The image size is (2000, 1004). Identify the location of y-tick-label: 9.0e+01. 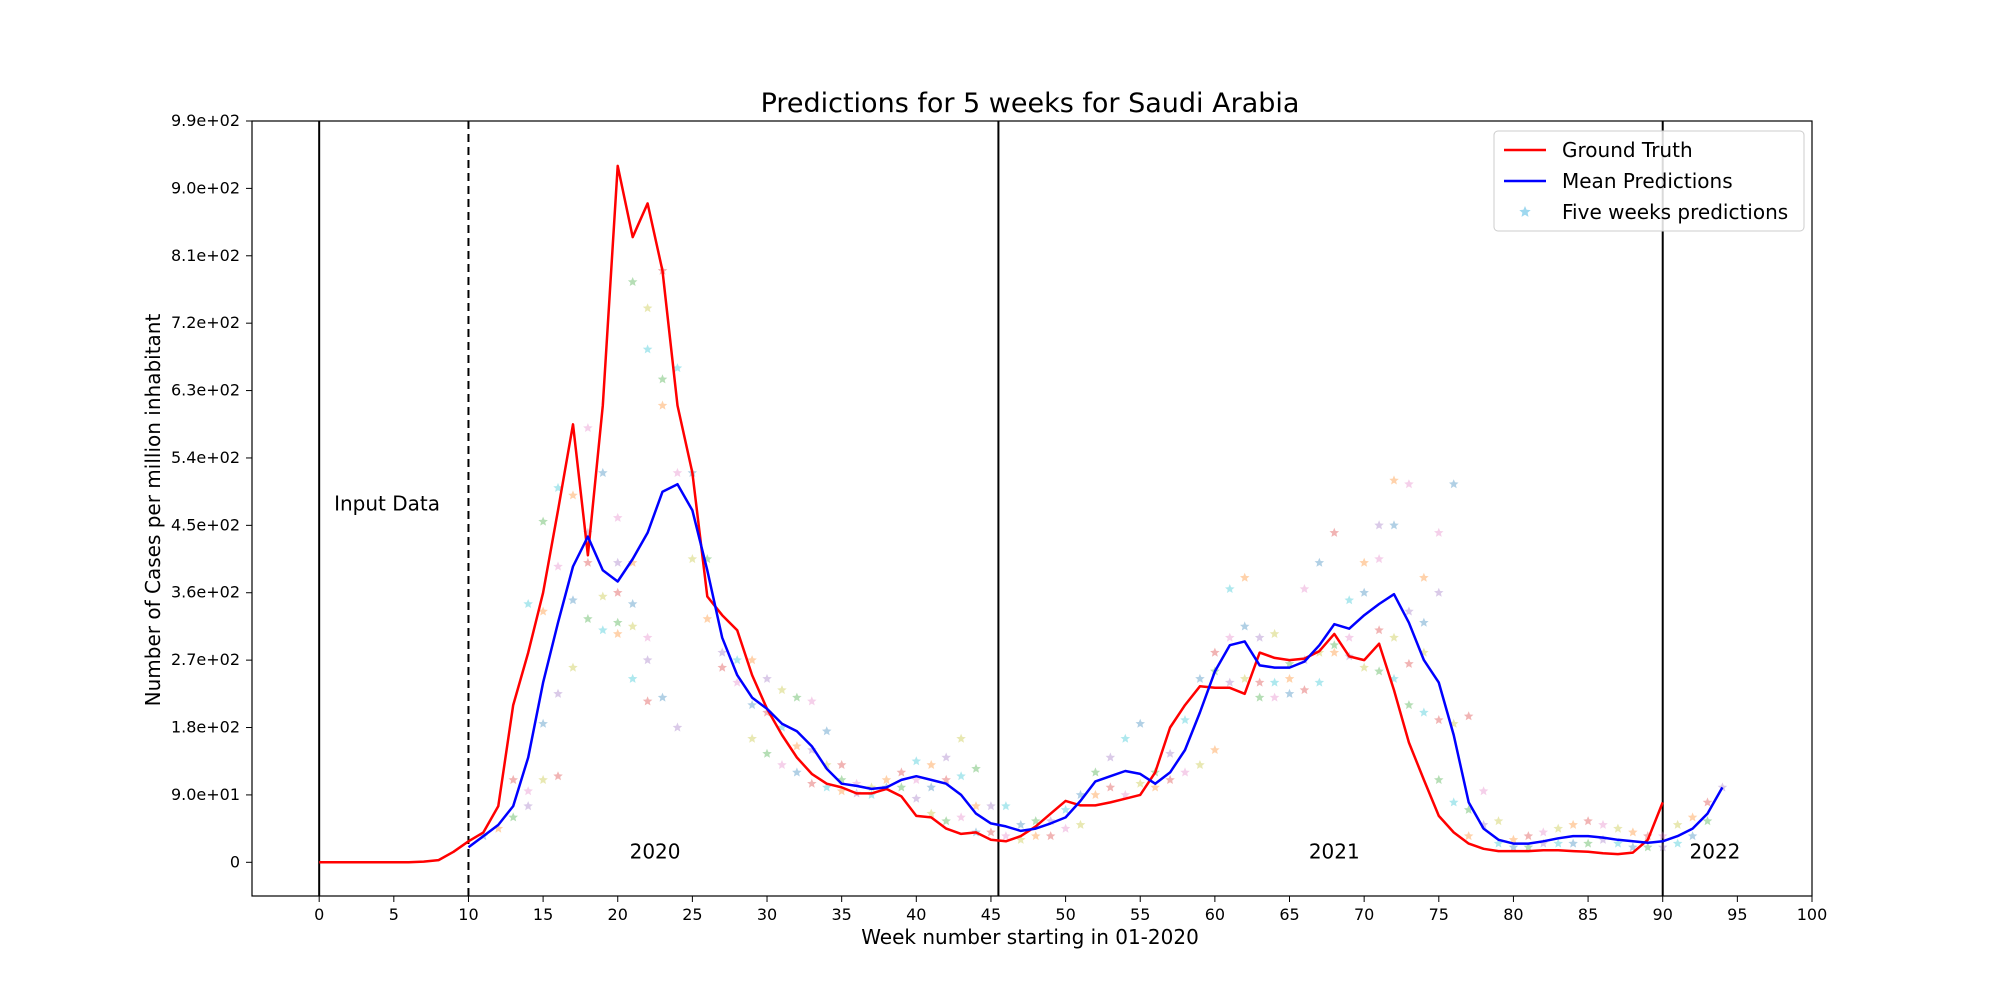
(205, 794).